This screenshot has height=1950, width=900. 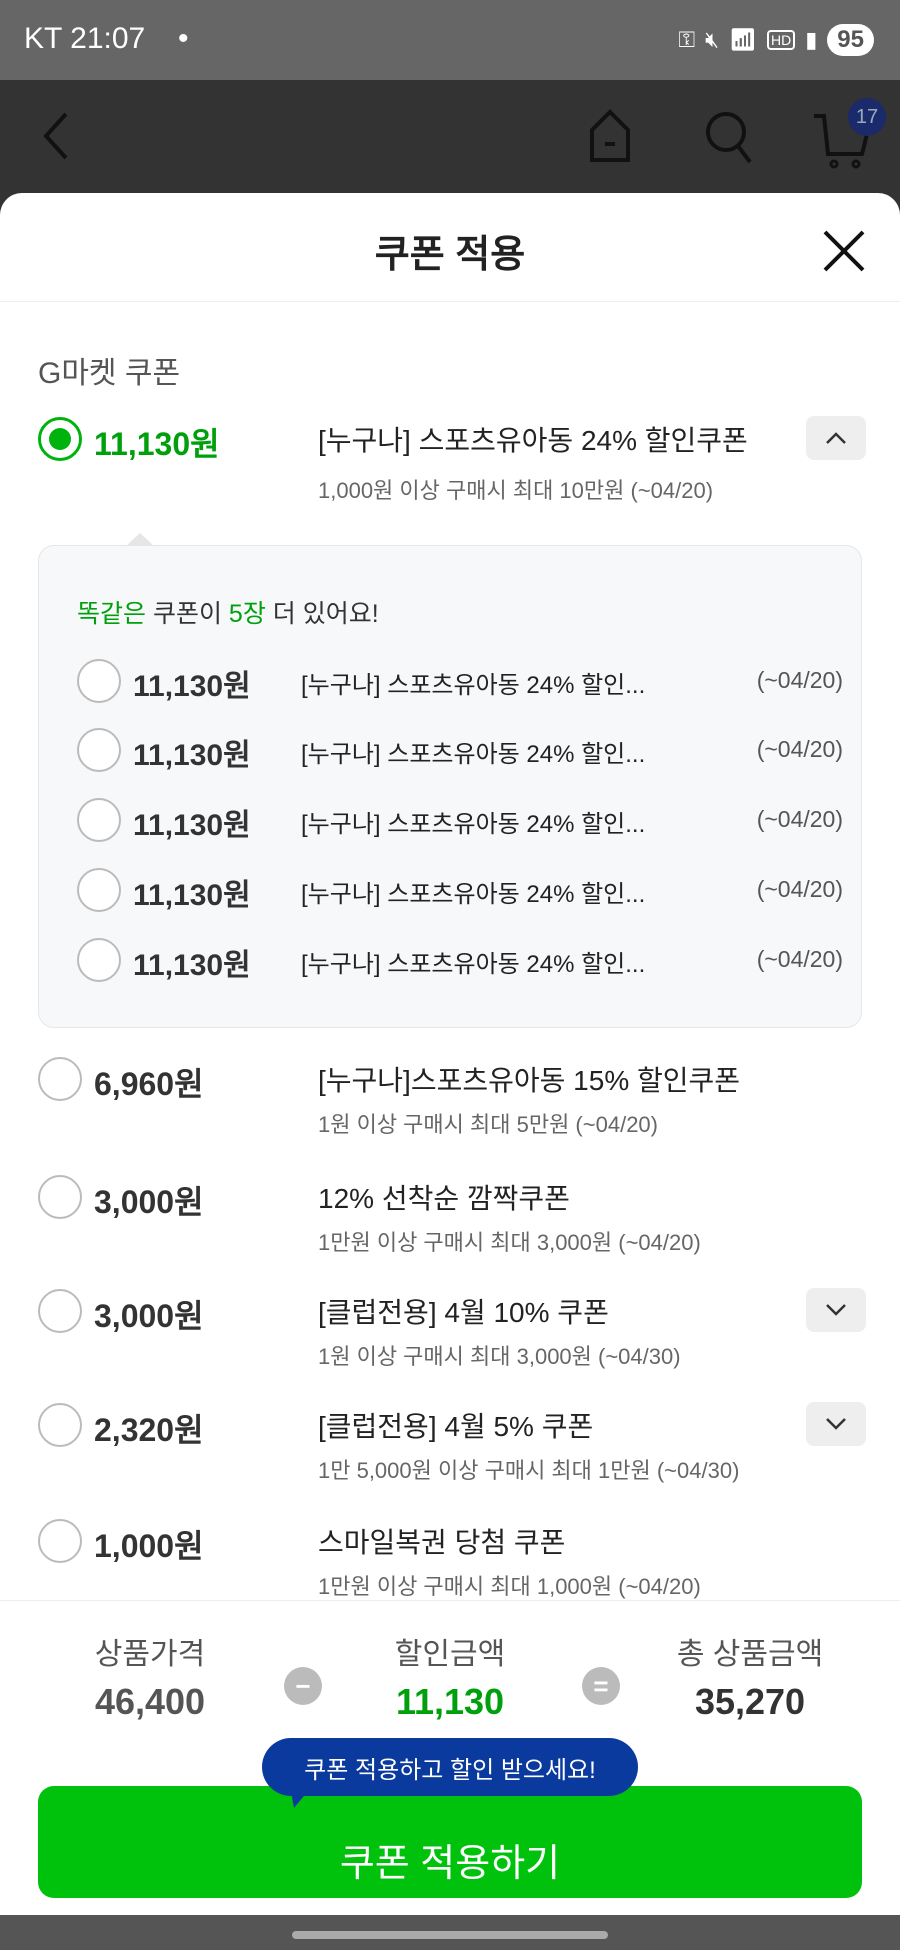 I want to click on search-icon, so click(x=729, y=138).